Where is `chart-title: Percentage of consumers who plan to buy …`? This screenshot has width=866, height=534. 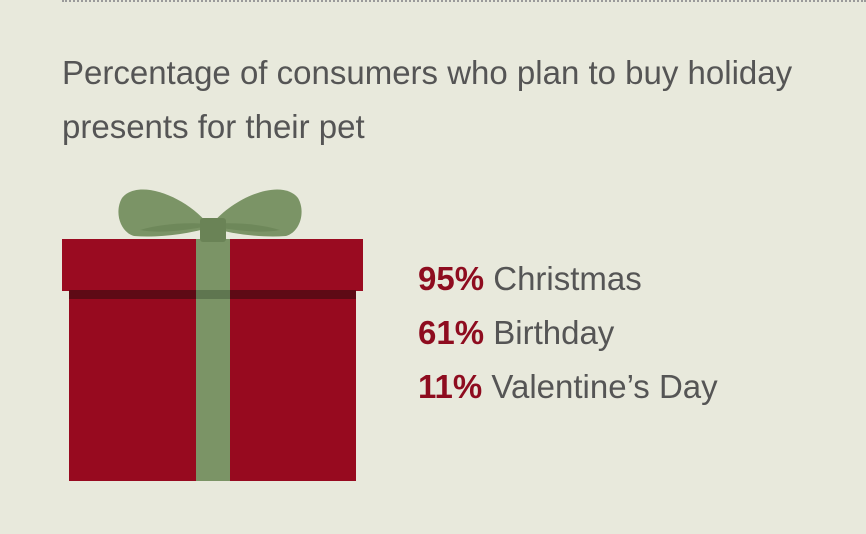 chart-title: Percentage of consumers who plan to buy … is located at coordinates (427, 99).